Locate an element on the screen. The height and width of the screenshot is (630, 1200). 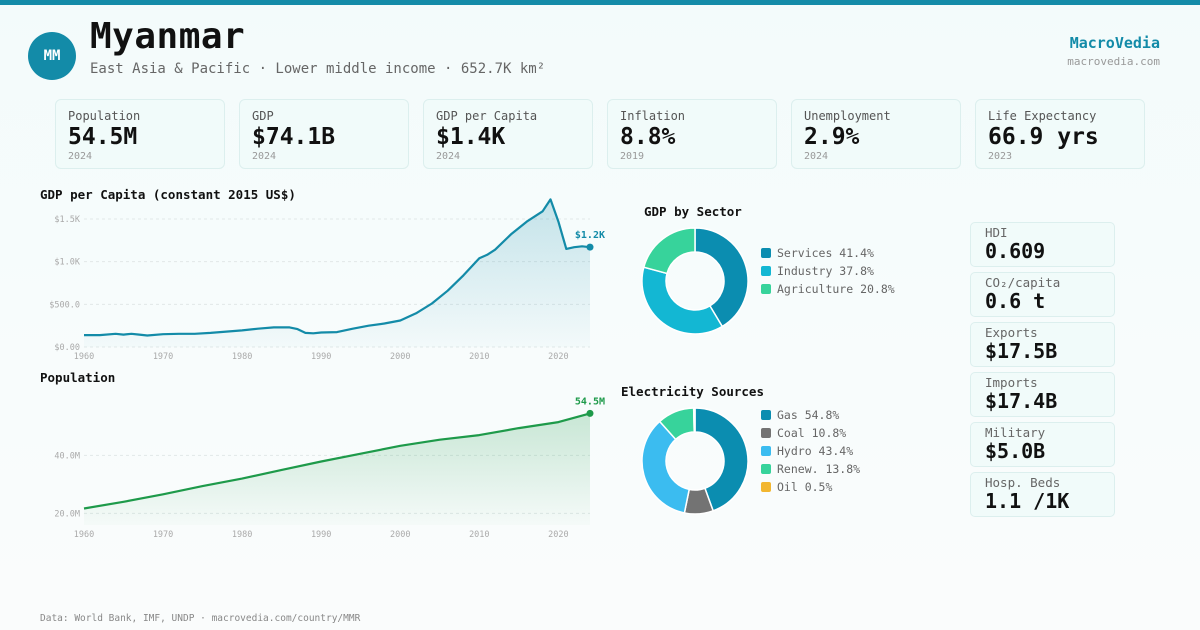
stat-label: Inflation is located at coordinates (653, 116).